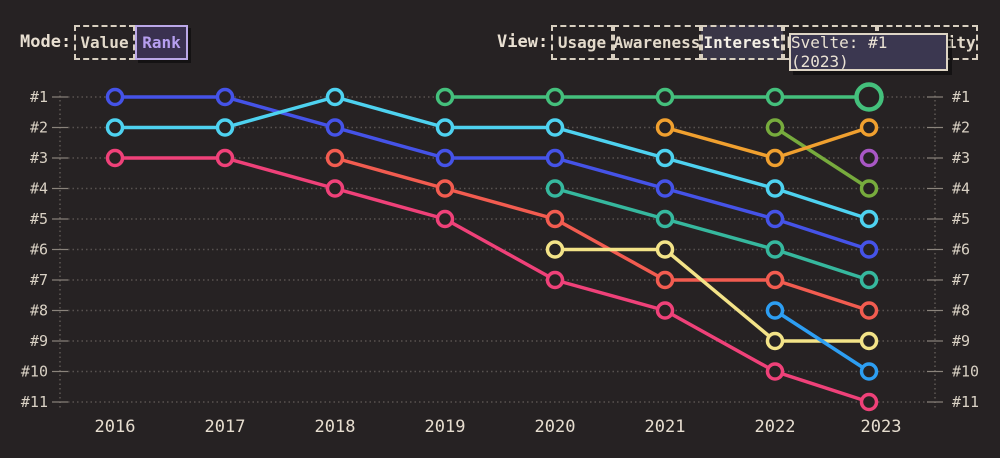 This screenshot has width=1000, height=458. Describe the element at coordinates (869, 402) in the screenshot. I see `data-point-pink-2023` at that location.